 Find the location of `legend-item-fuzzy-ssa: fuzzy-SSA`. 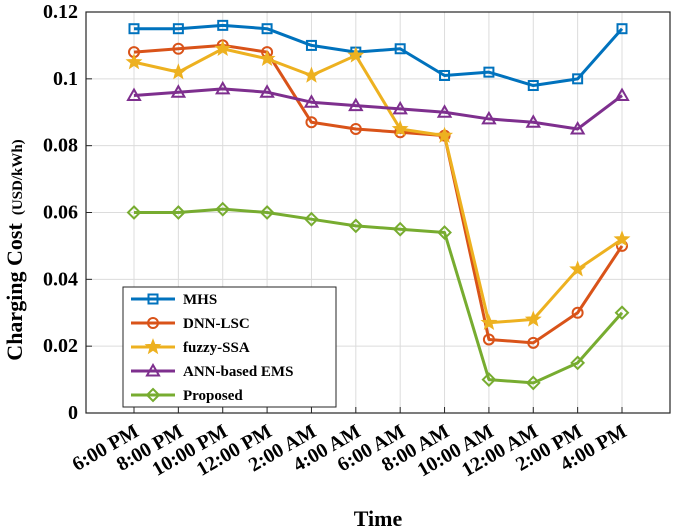

legend-item-fuzzy-ssa: fuzzy-SSA is located at coordinates (190, 347).